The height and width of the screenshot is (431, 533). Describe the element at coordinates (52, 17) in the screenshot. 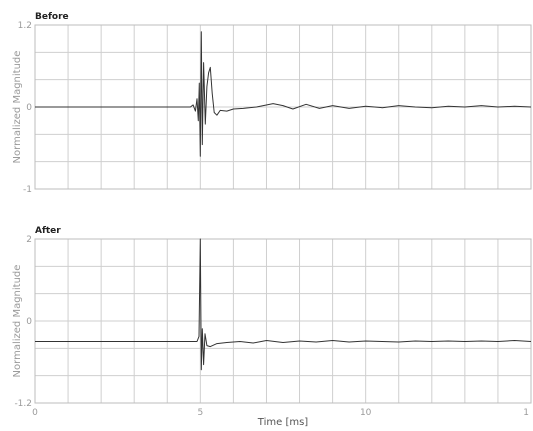

I see `before-title: Before` at that location.